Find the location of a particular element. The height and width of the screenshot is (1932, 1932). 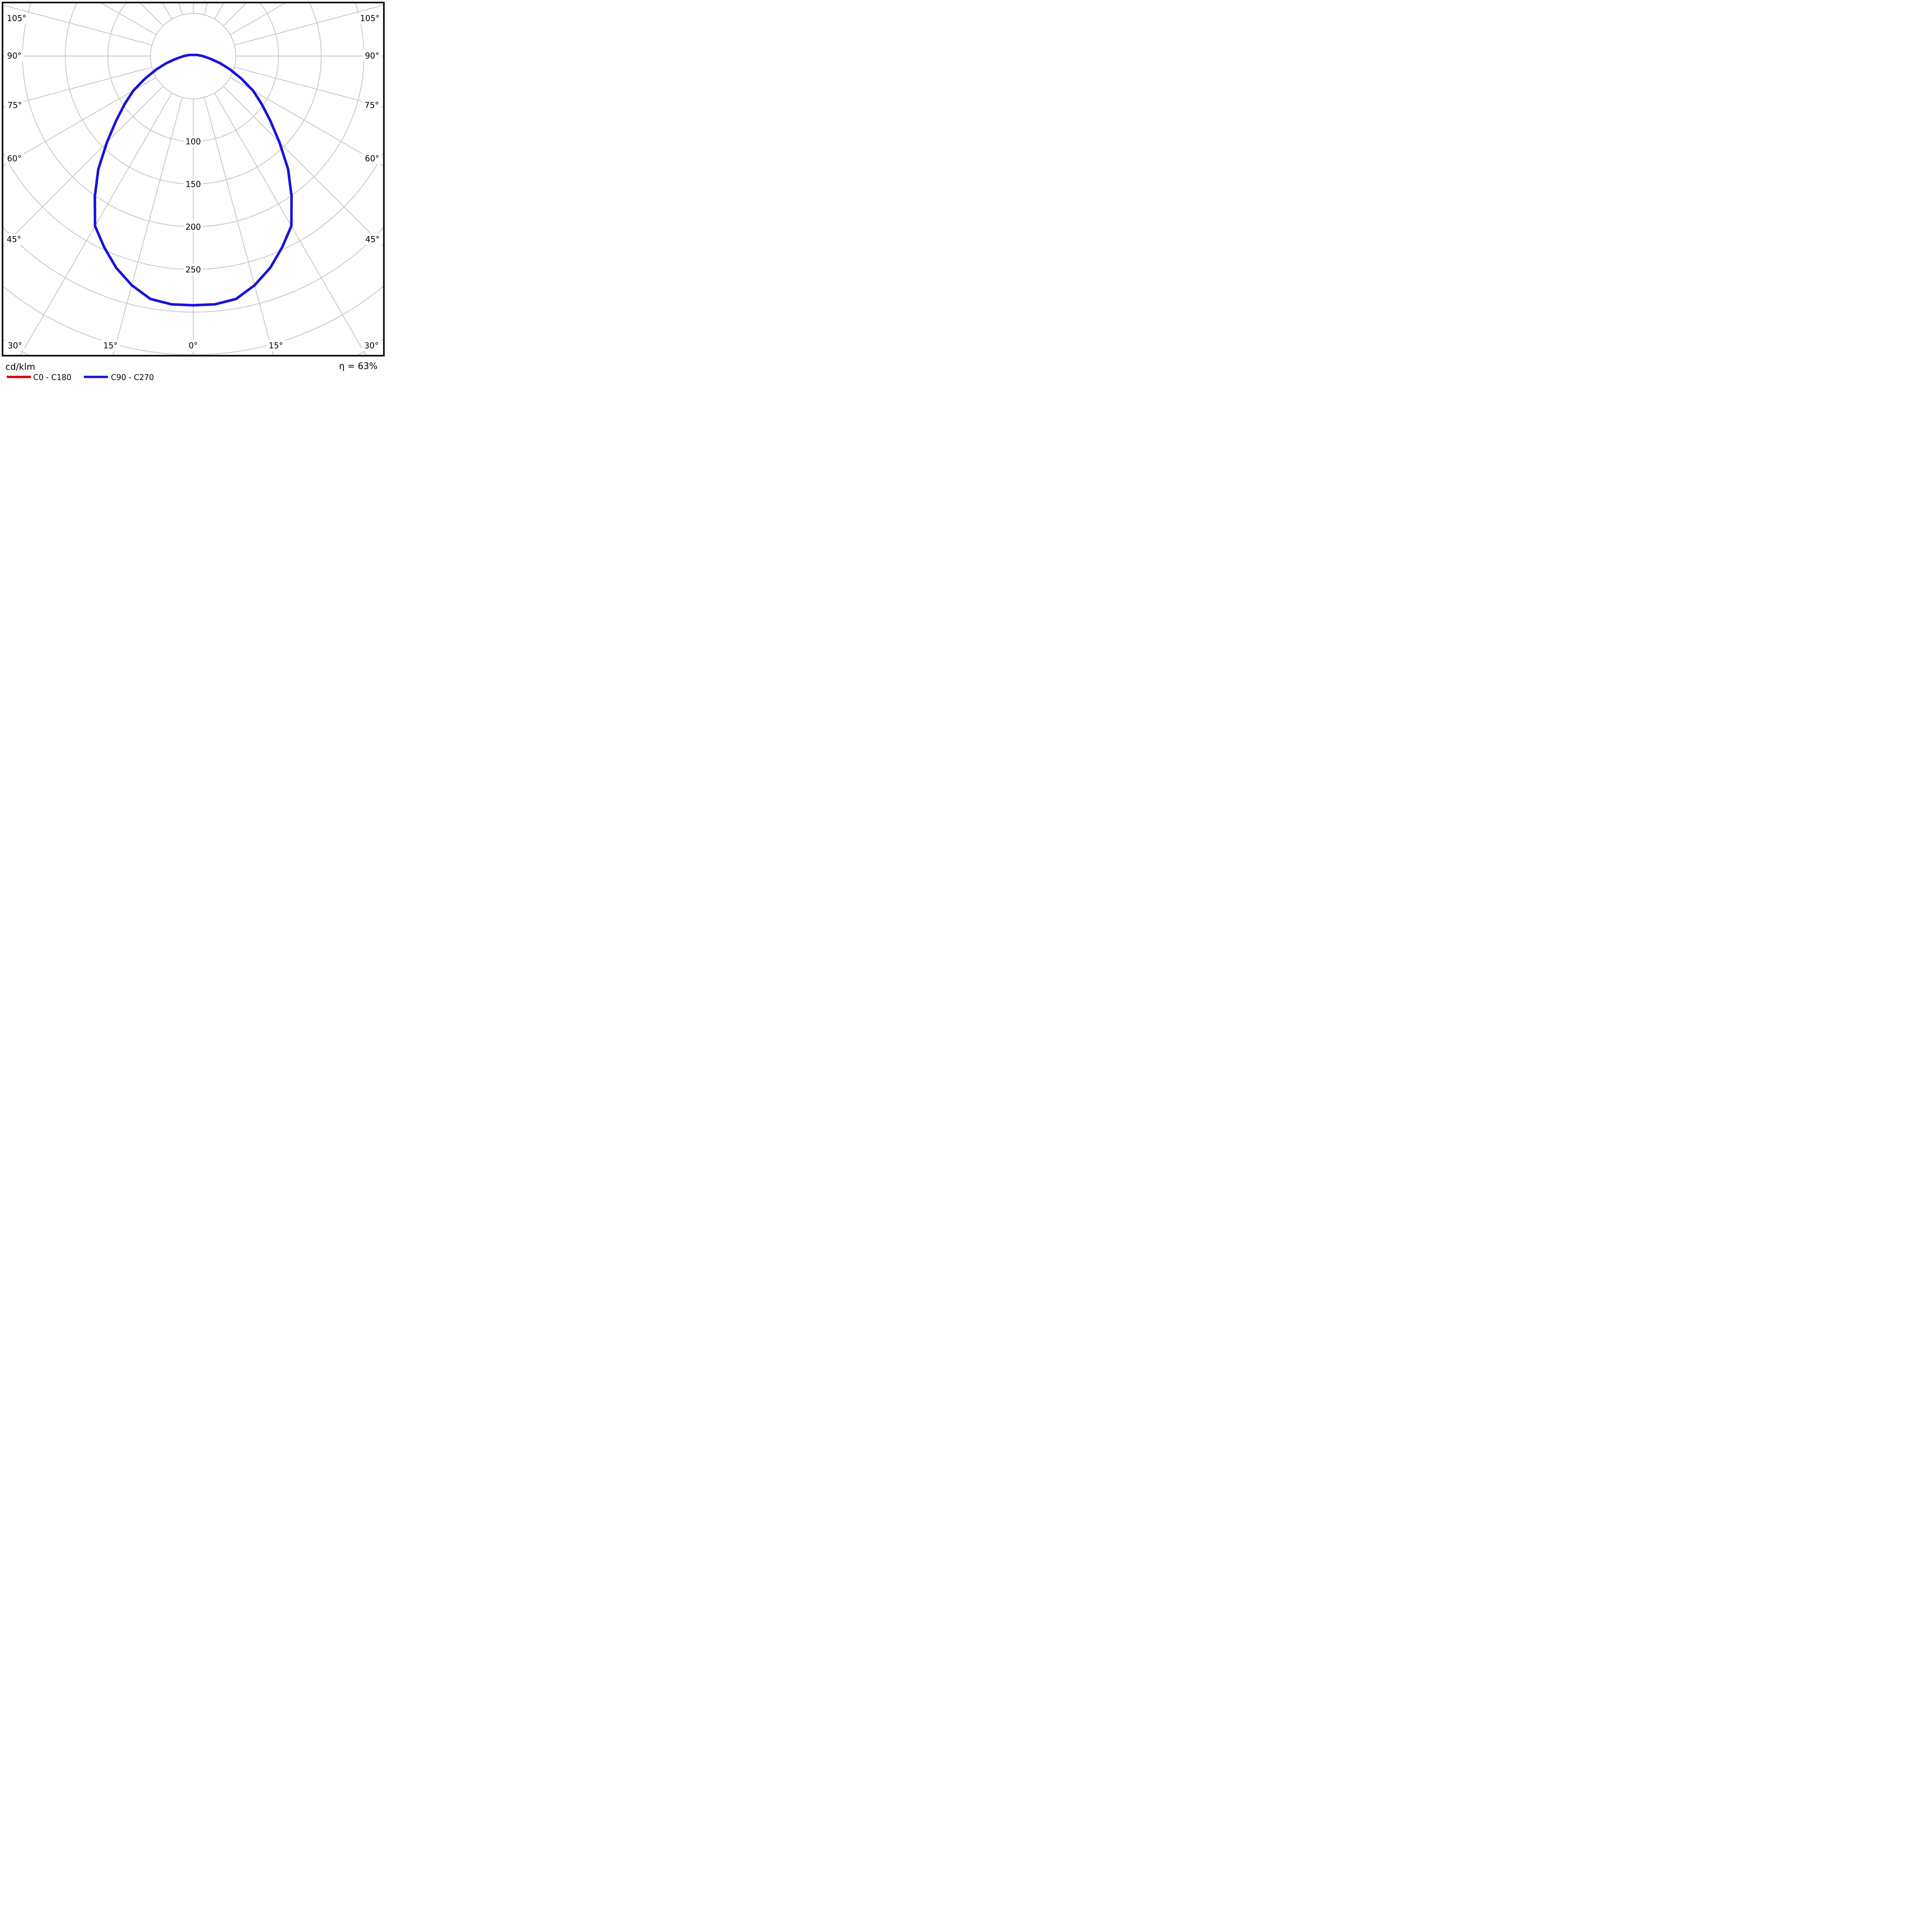

radial-value-label-250-bg is located at coordinates (193, 269).